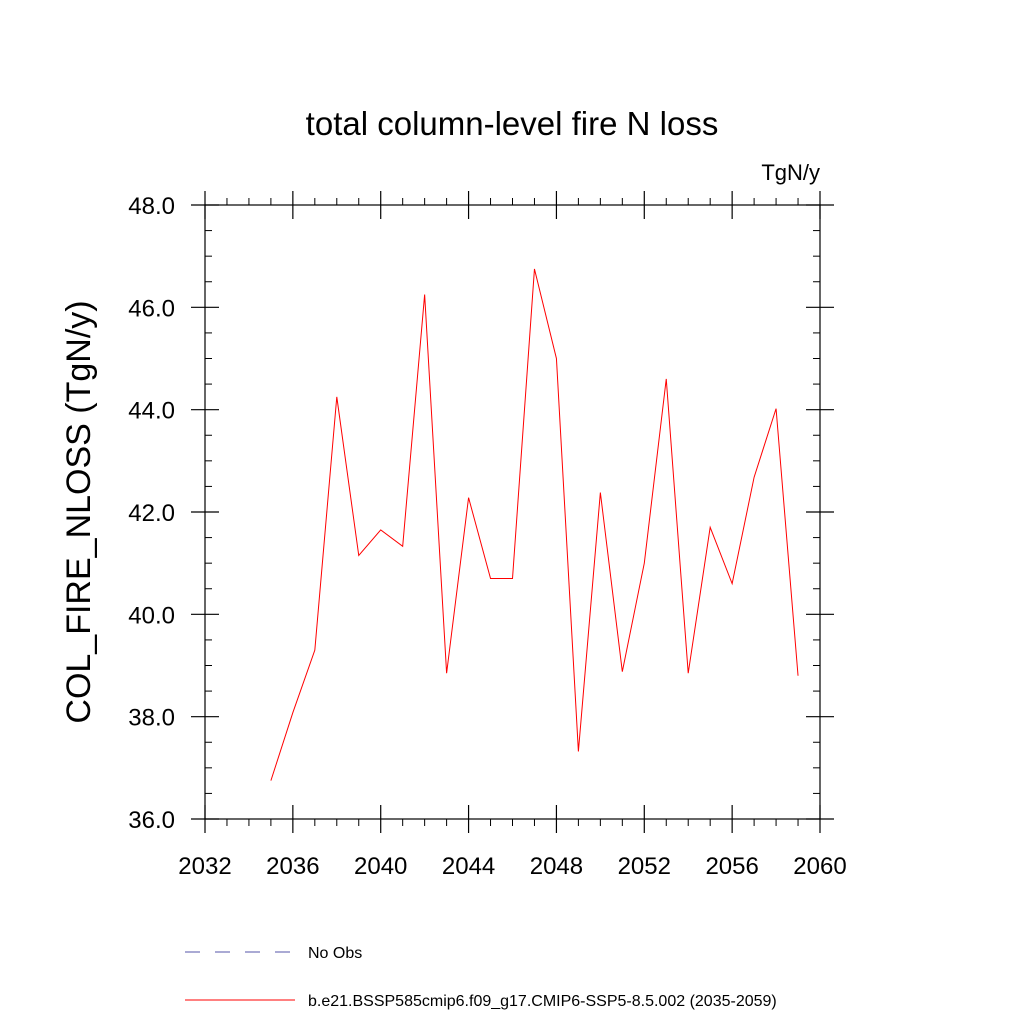 The width and height of the screenshot is (1024, 1024). What do you see at coordinates (151, 206) in the screenshot?
I see `y-tick-label: 48.0` at bounding box center [151, 206].